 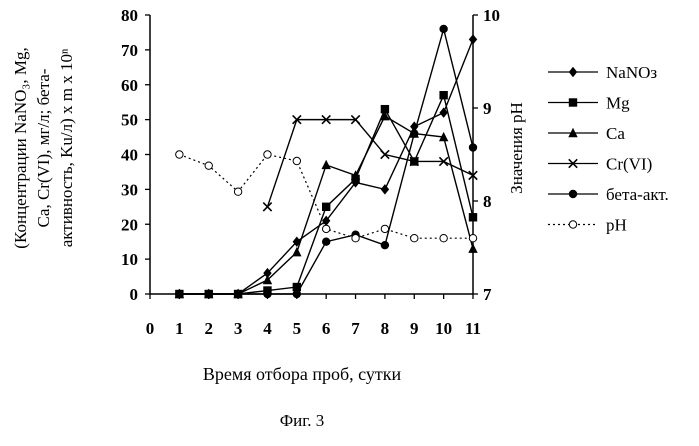 What do you see at coordinates (267, 328) in the screenshot?
I see `x-tick-label: 4` at bounding box center [267, 328].